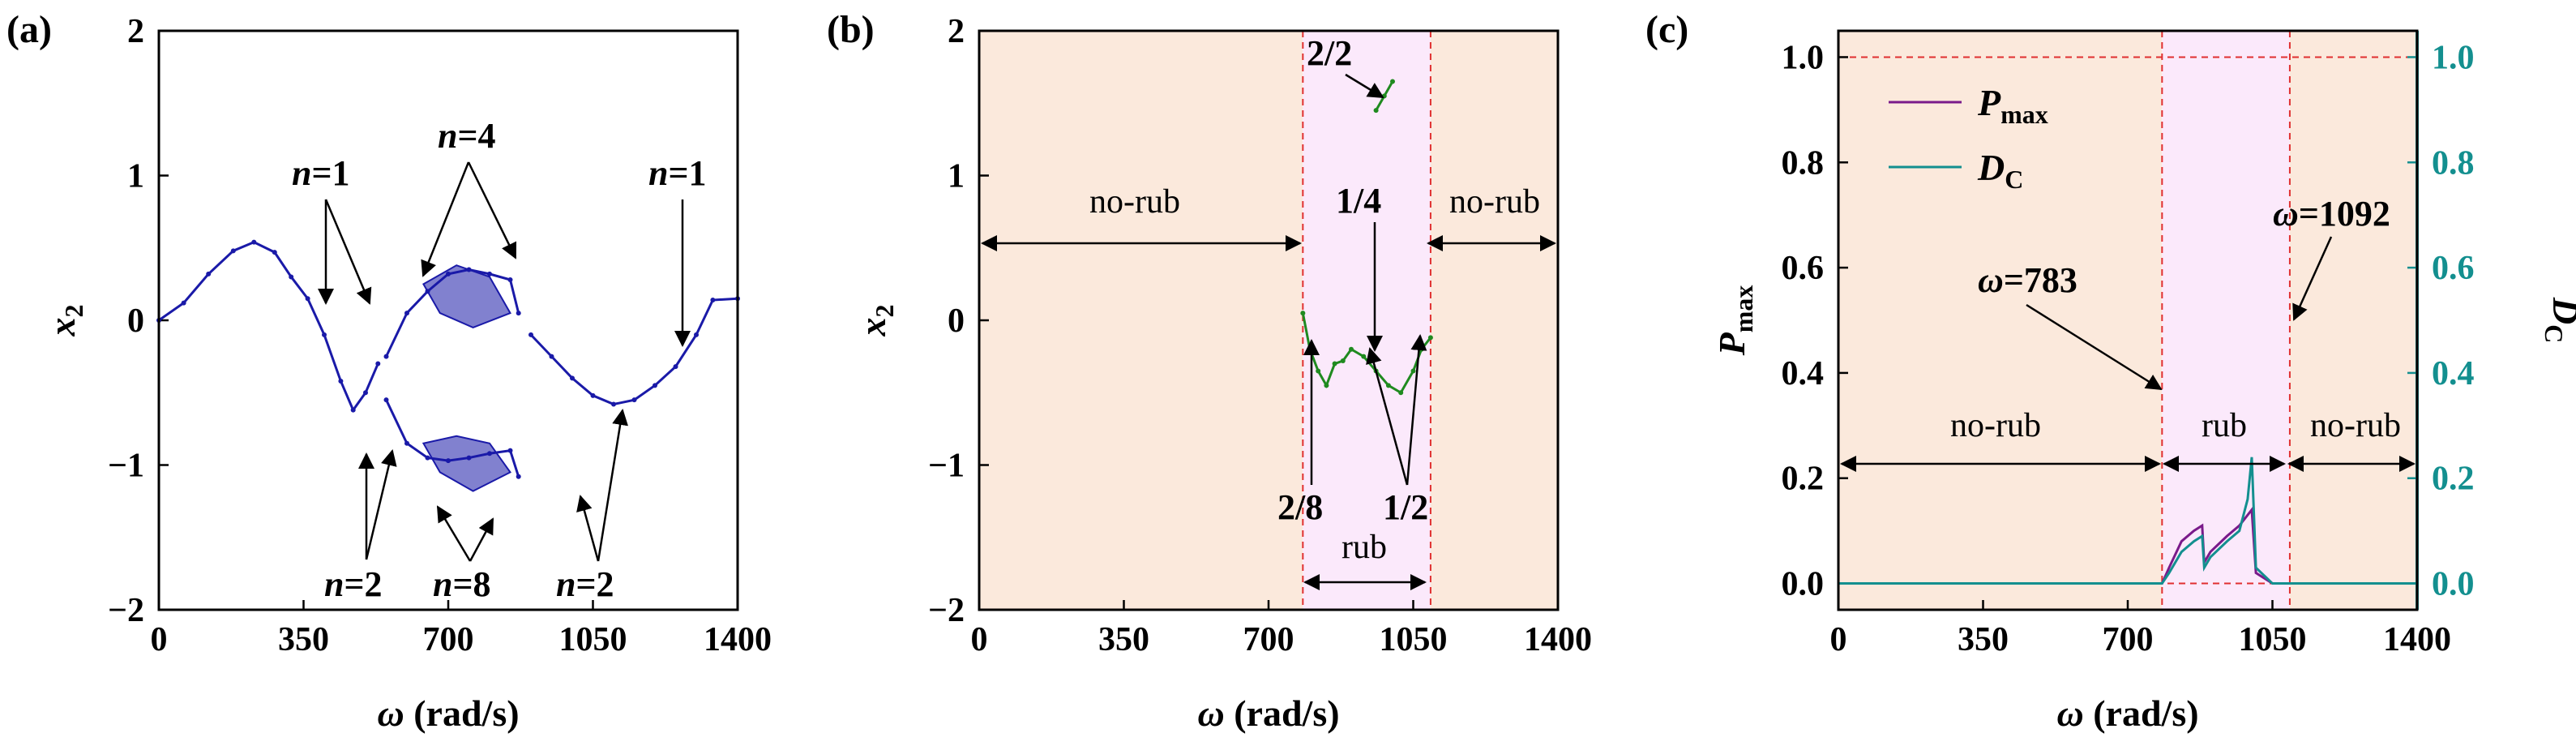 This screenshot has height=746, width=2576. Describe the element at coordinates (1734, 321) in the screenshot. I see `panel-c-ylabel-left: Pmax` at that location.